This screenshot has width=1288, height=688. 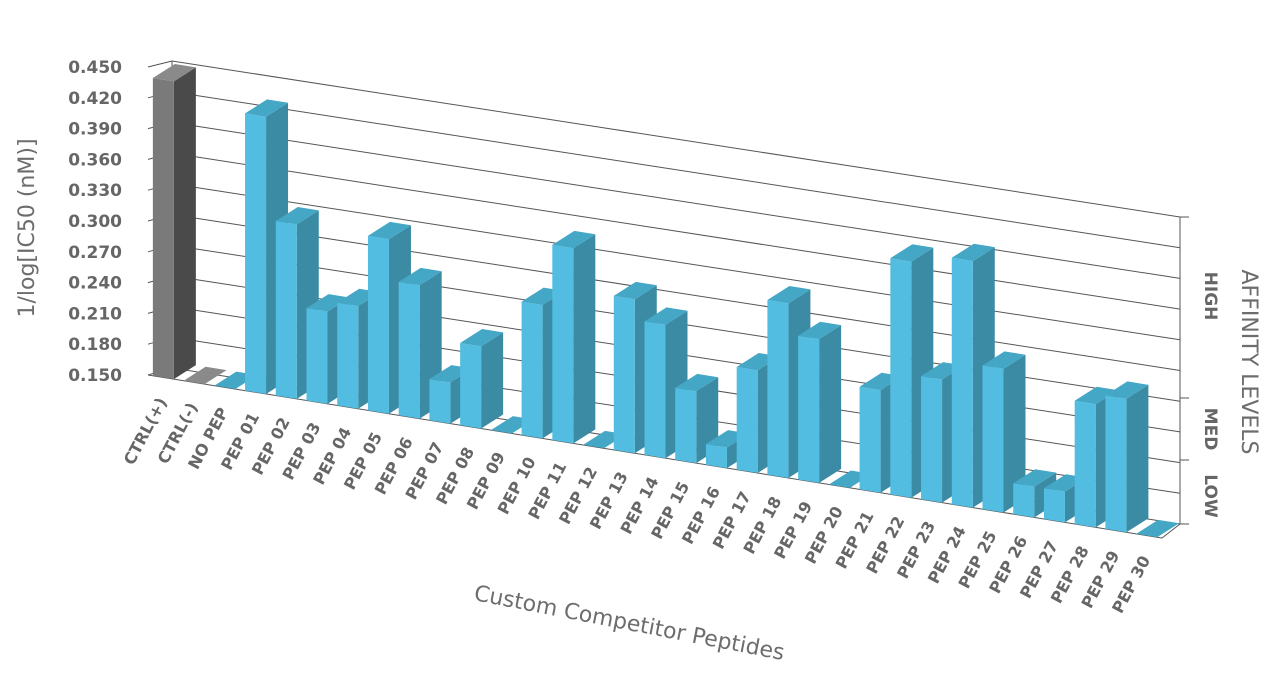 I want to click on gridline-side, so click(x=160, y=64).